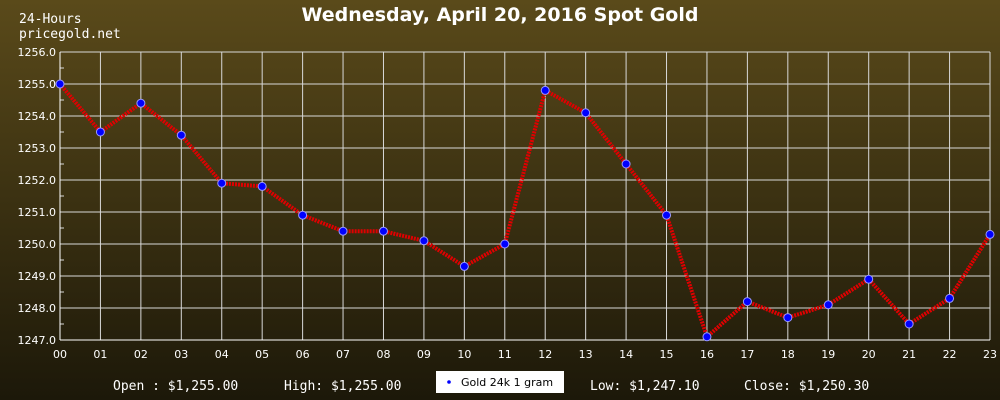 The width and height of the screenshot is (1000, 400). What do you see at coordinates (990, 354) in the screenshot?
I see `x-tick-label: 23` at bounding box center [990, 354].